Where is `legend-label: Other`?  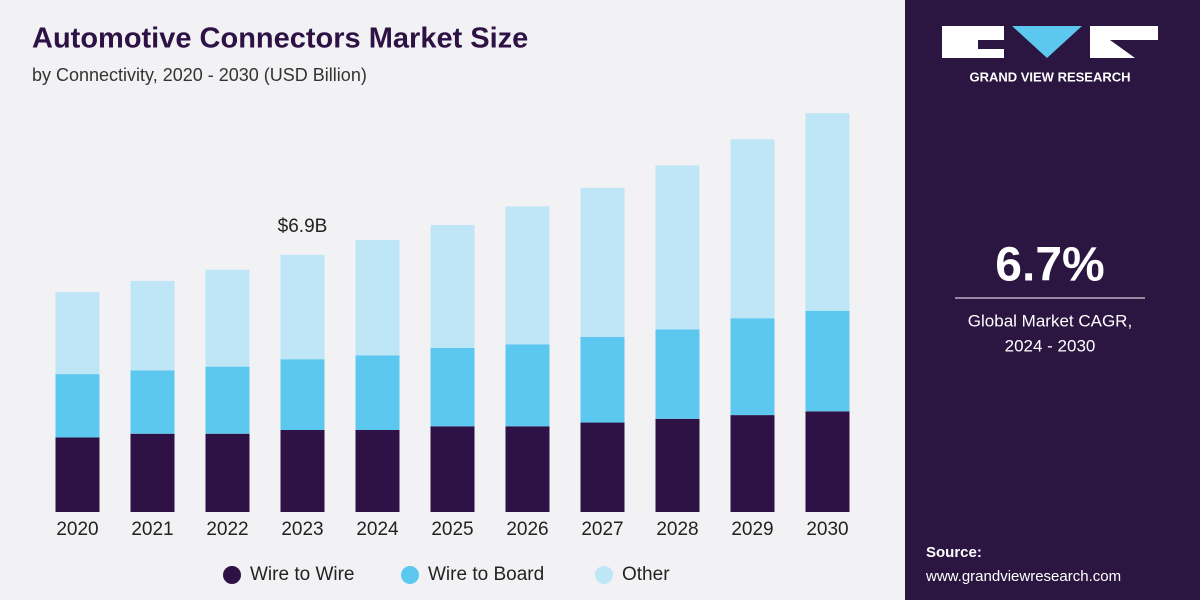 legend-label: Other is located at coordinates (646, 574).